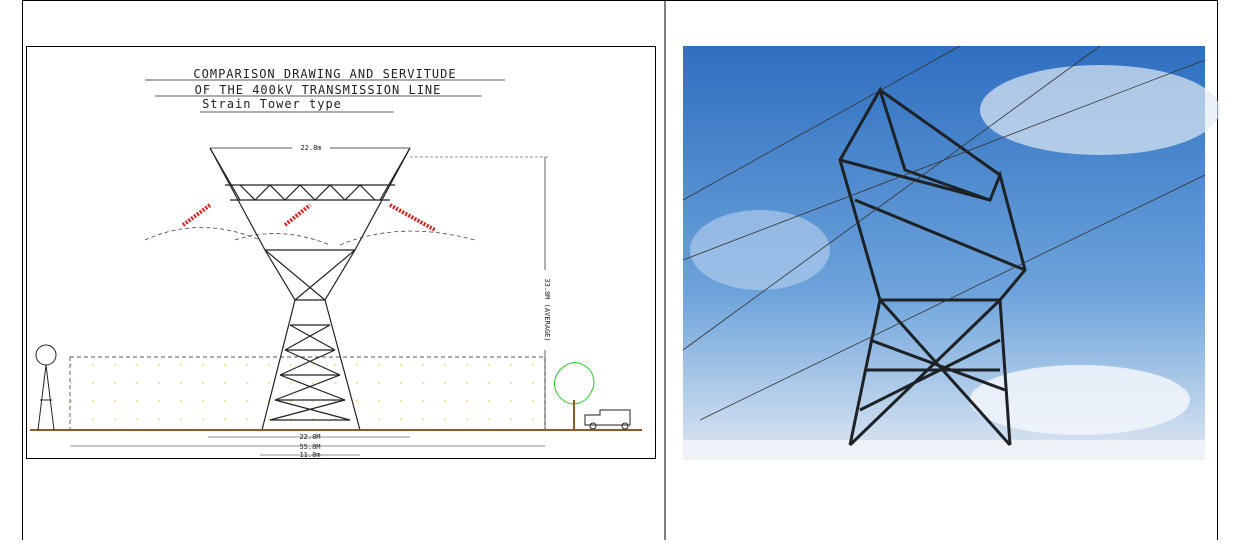  I want to click on dimension-label: 11.8m, so click(309, 455).